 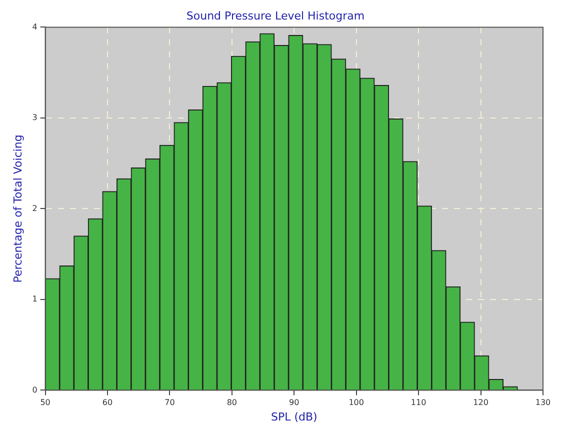 What do you see at coordinates (294, 417) in the screenshot?
I see `x-axis-title: SPL (dB)` at bounding box center [294, 417].